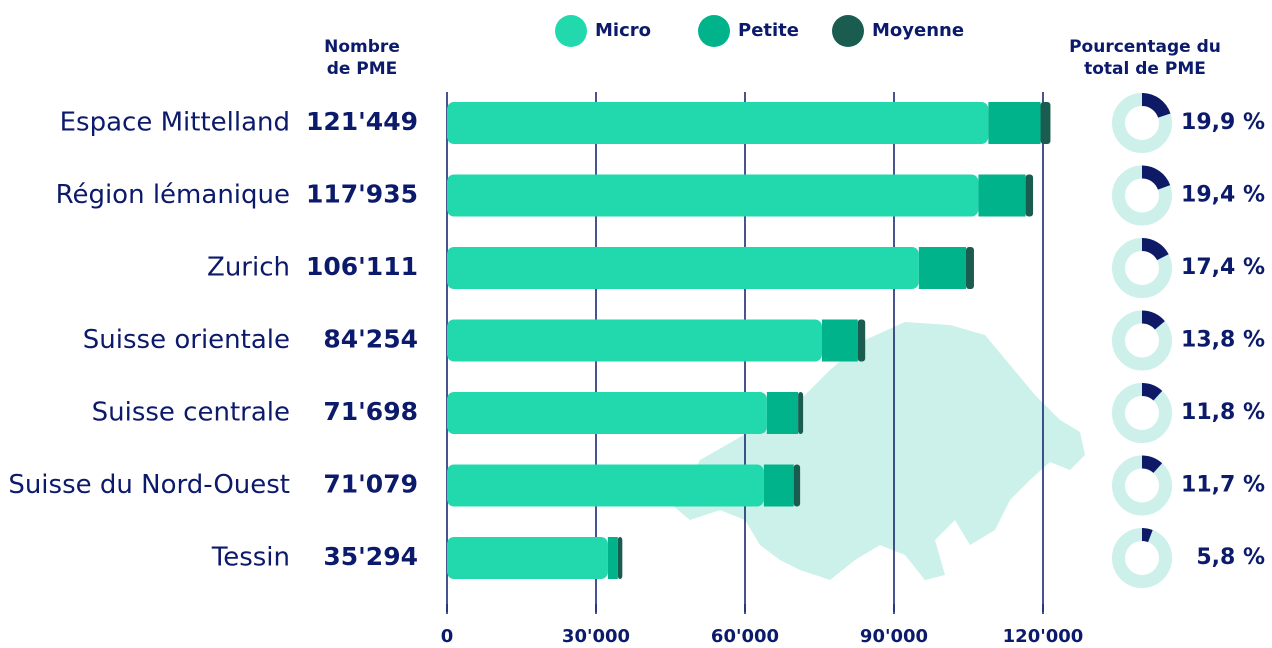 The height and width of the screenshot is (648, 1272). Describe the element at coordinates (186, 340) in the screenshot. I see `category-label: Suisse orientale` at that location.